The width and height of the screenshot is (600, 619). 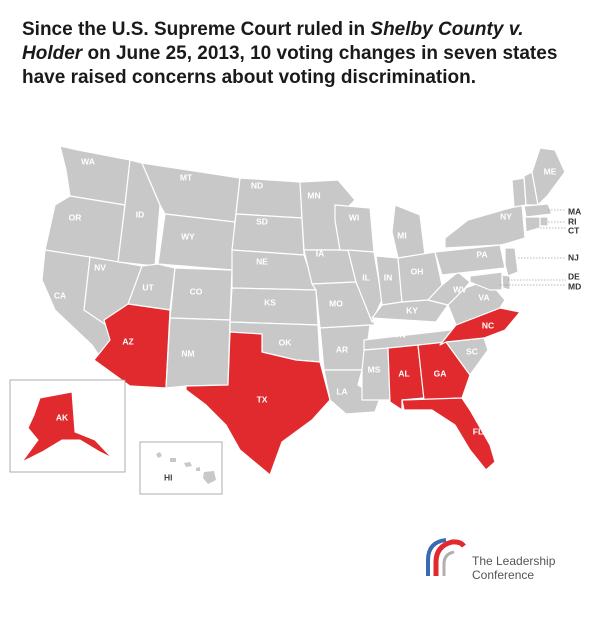 I want to click on label-WI: WI, so click(x=354, y=217).